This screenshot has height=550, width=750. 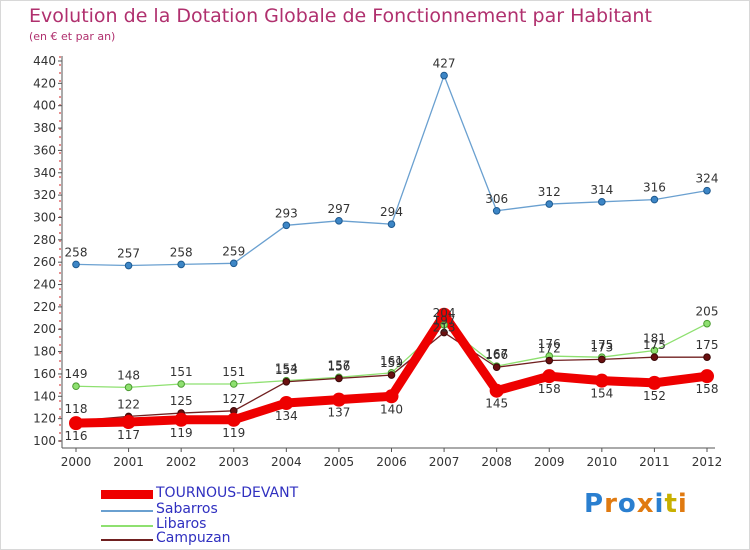 I want to click on data-label: 117, so click(x=128, y=435).